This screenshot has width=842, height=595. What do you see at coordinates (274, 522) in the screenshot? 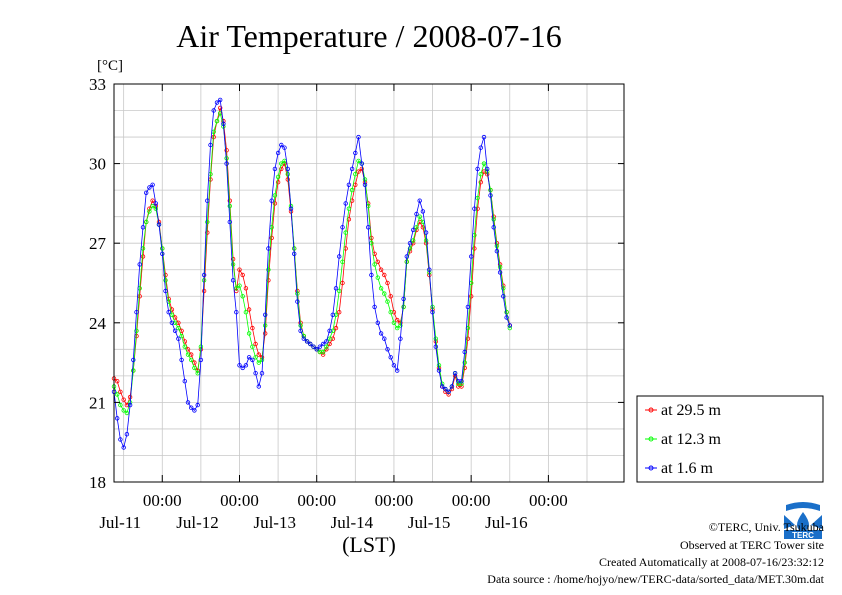
I see `x-tick-date-label: Jul-13` at bounding box center [274, 522].